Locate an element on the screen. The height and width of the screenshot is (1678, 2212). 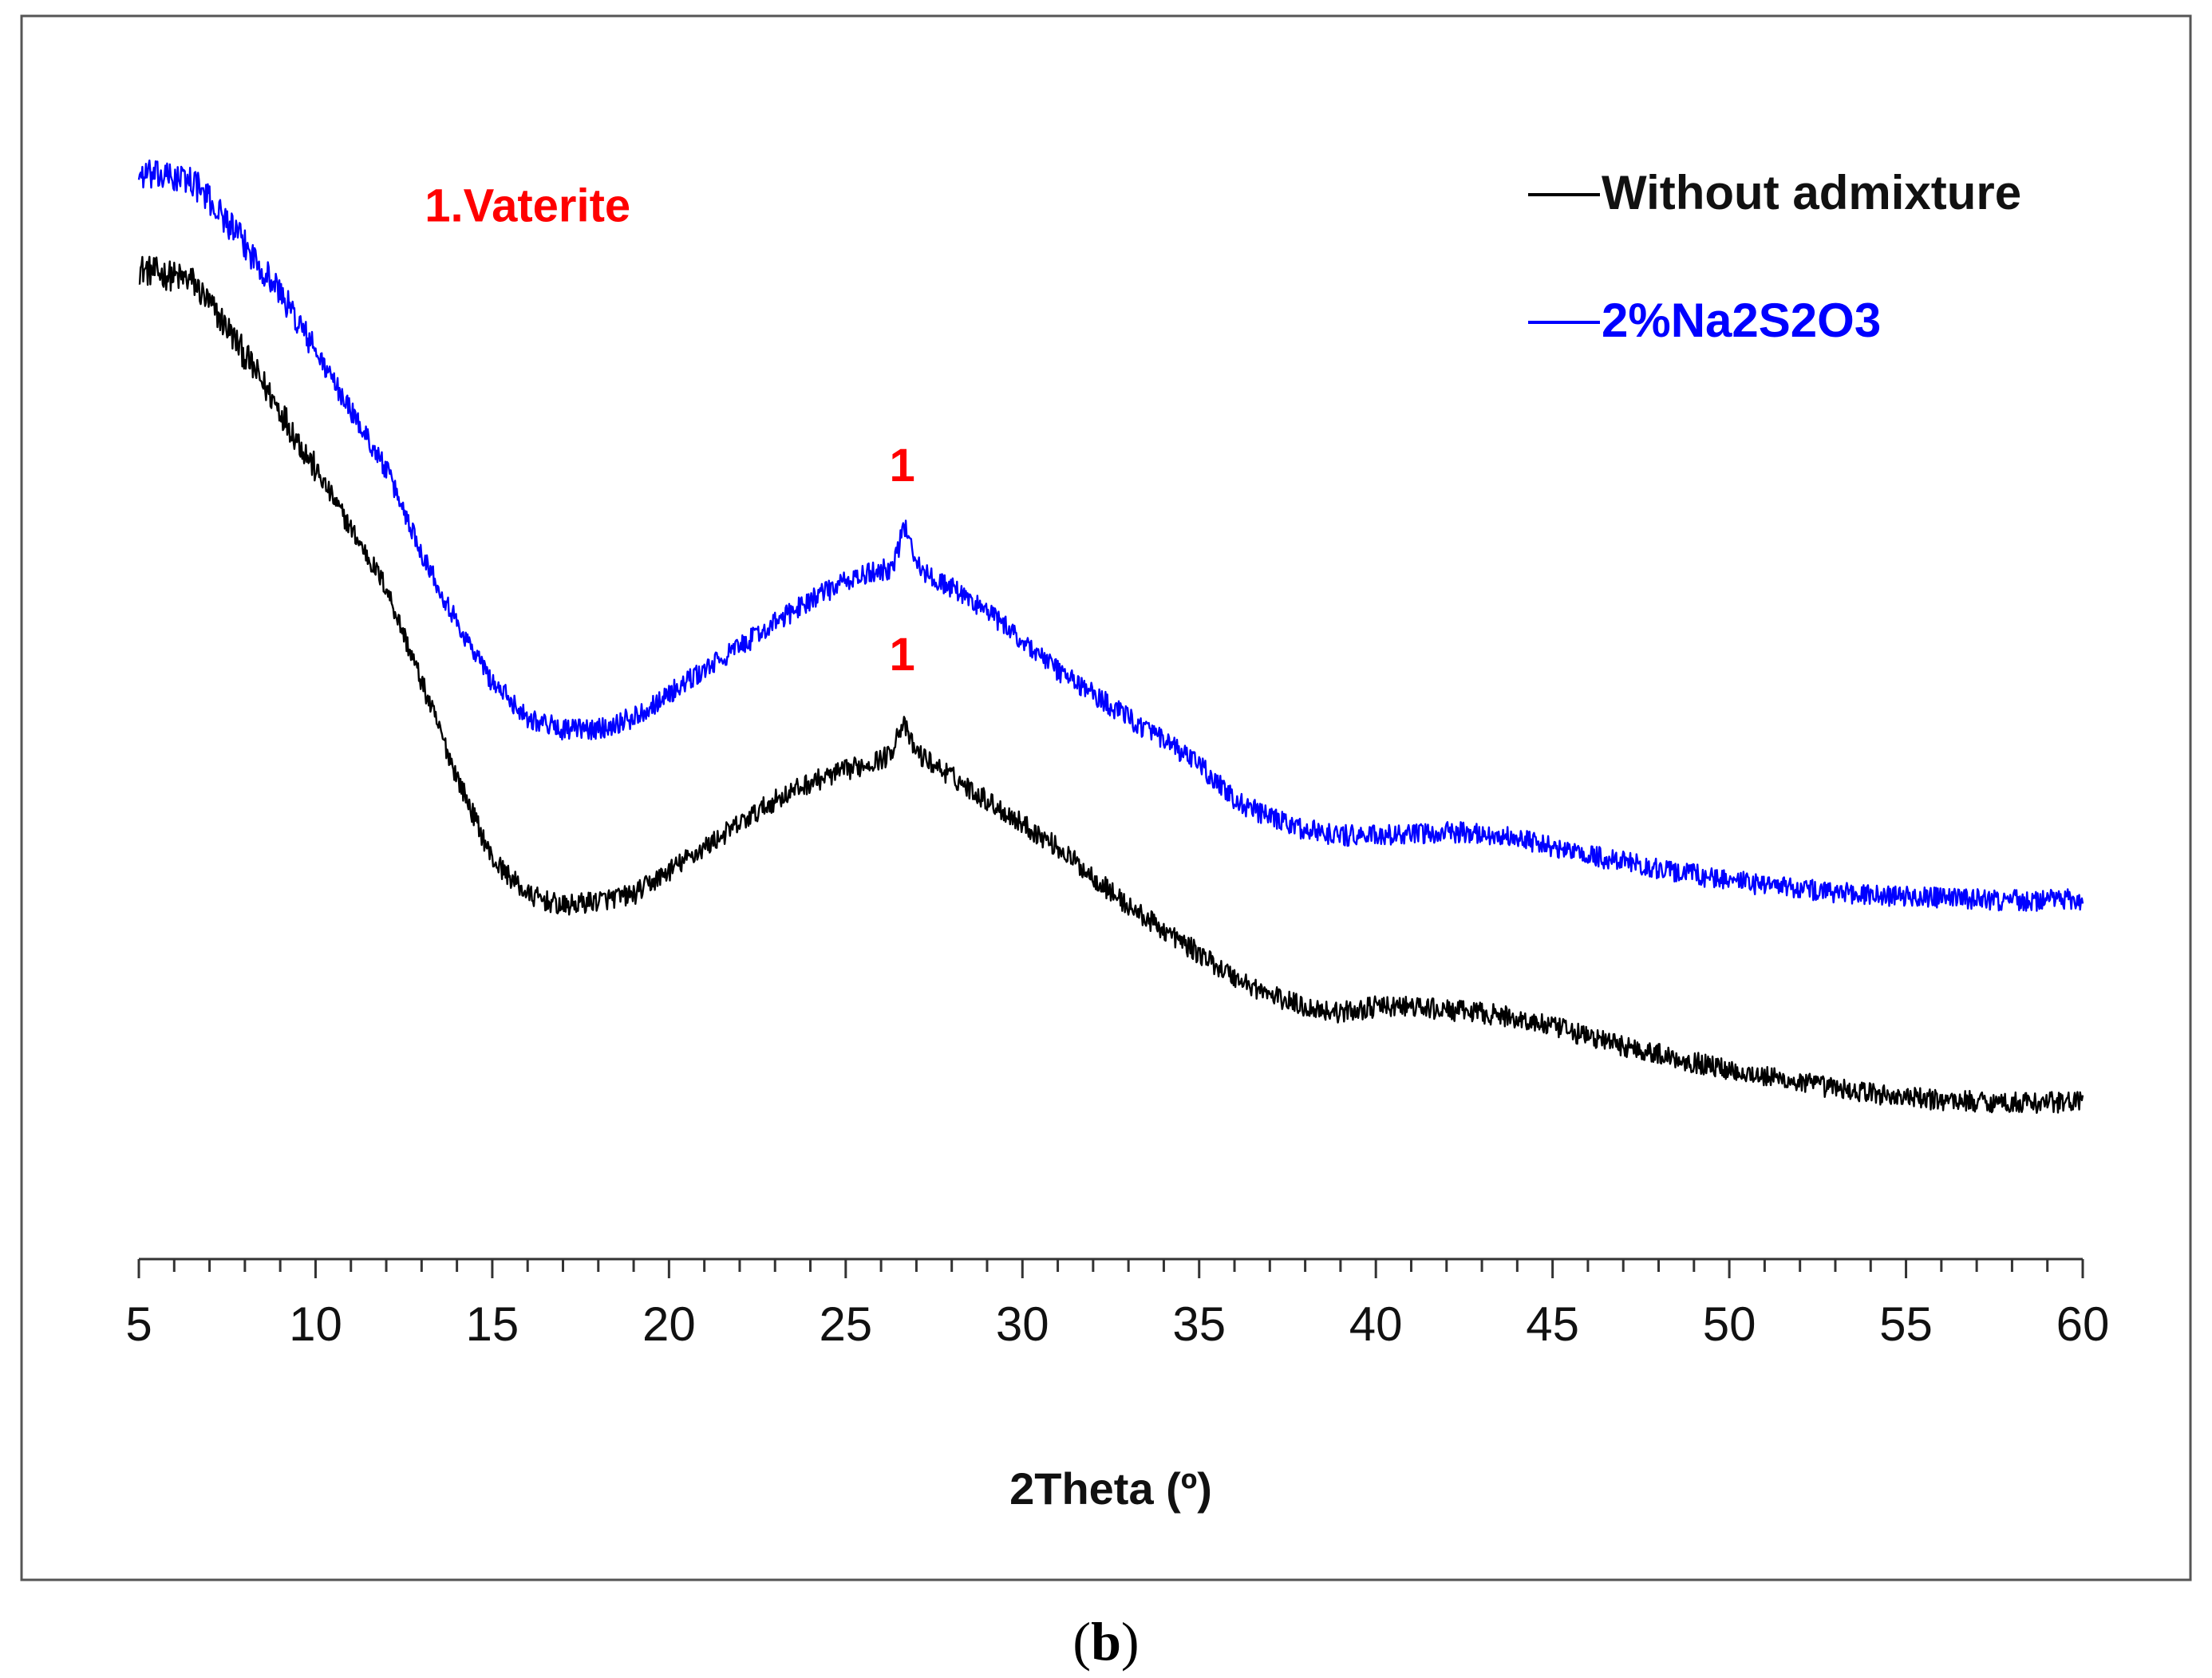
x-axis: 5 10 15 20 25 30 35 40 45 50 55 60 is located at coordinates (1117, 1305).